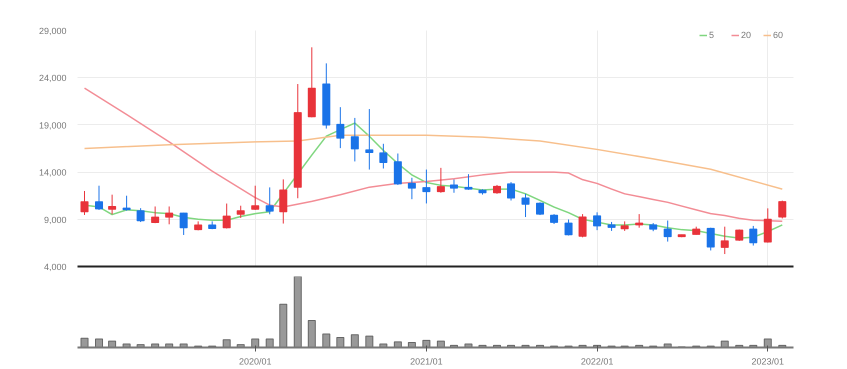 Image resolution: width=847 pixels, height=369 pixels. What do you see at coordinates (52, 78) in the screenshot?
I see `y-tick-label: 24,000` at bounding box center [52, 78].